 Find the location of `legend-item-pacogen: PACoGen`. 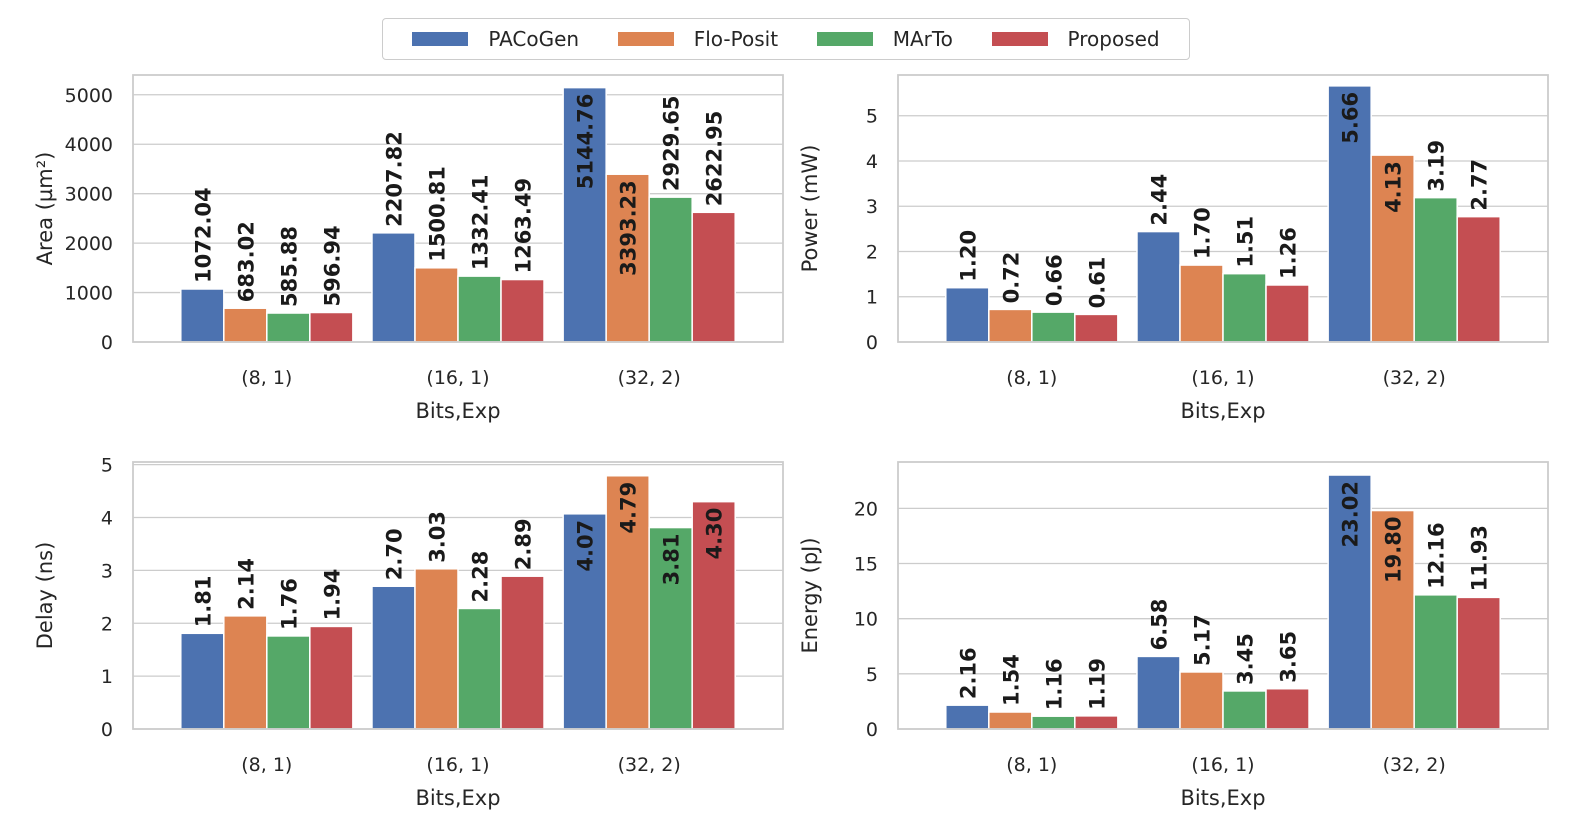

legend-item-pacogen: PACoGen is located at coordinates (495, 39).